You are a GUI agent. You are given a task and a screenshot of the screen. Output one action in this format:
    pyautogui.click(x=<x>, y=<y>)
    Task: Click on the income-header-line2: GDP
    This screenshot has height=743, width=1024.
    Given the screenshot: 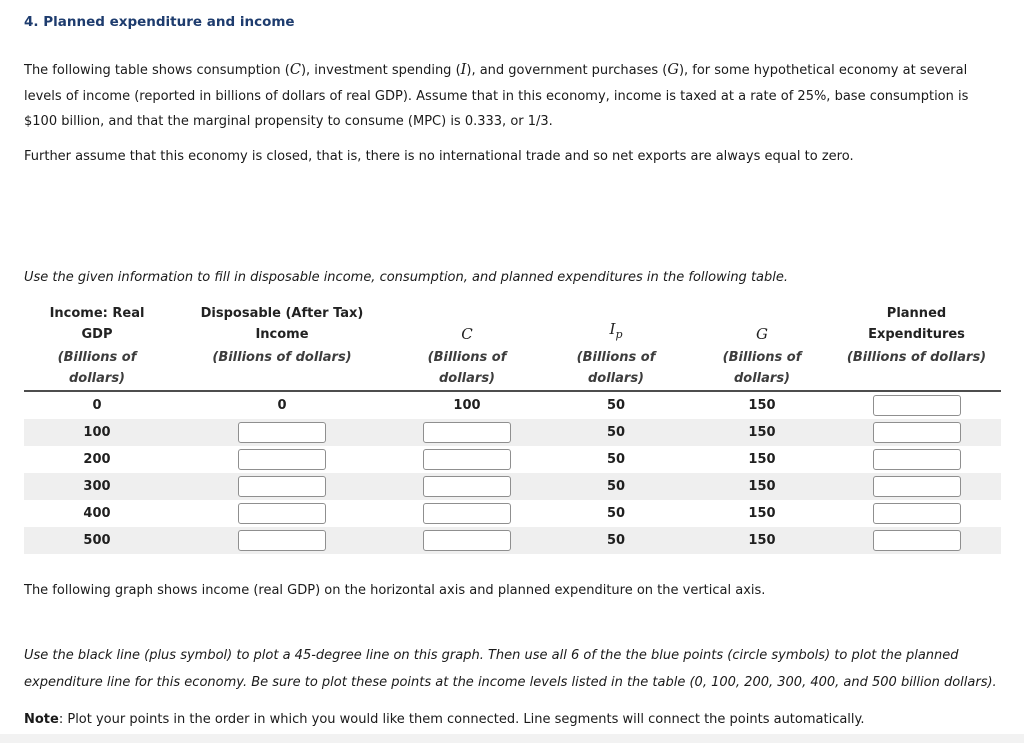 What is the action you would take?
    pyautogui.click(x=97, y=334)
    